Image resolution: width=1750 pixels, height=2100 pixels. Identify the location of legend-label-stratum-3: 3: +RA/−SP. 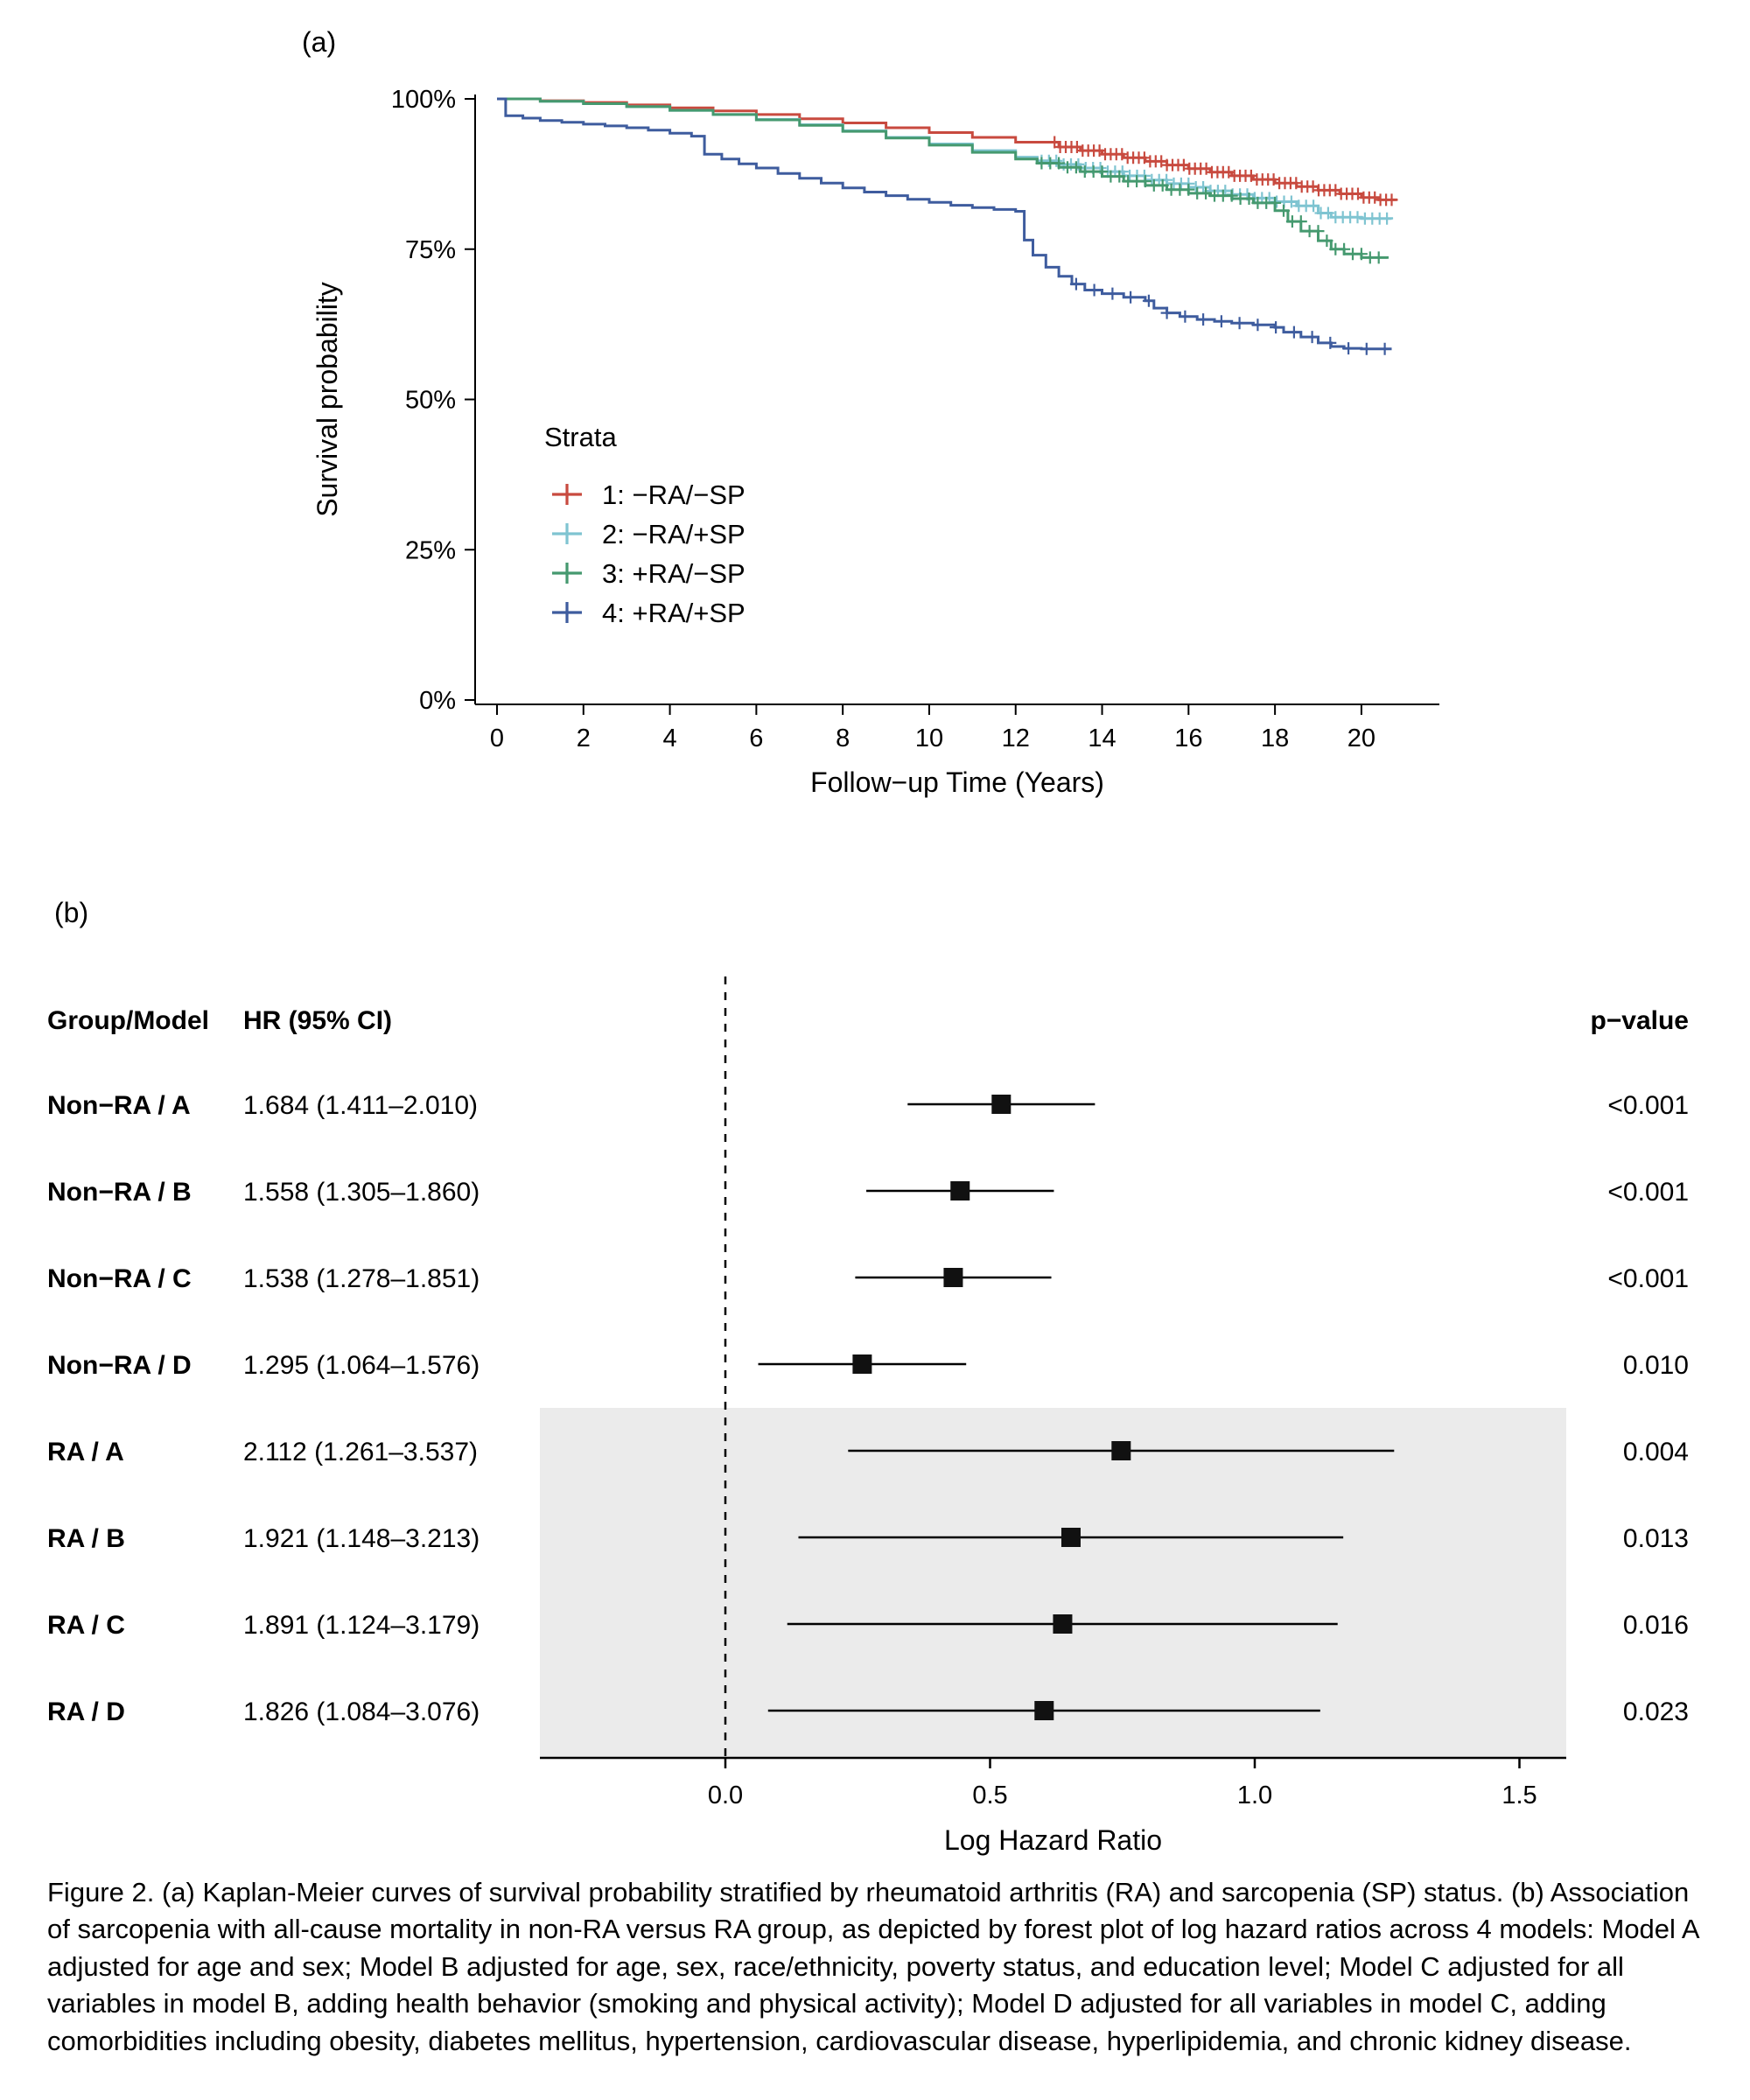
(674, 573).